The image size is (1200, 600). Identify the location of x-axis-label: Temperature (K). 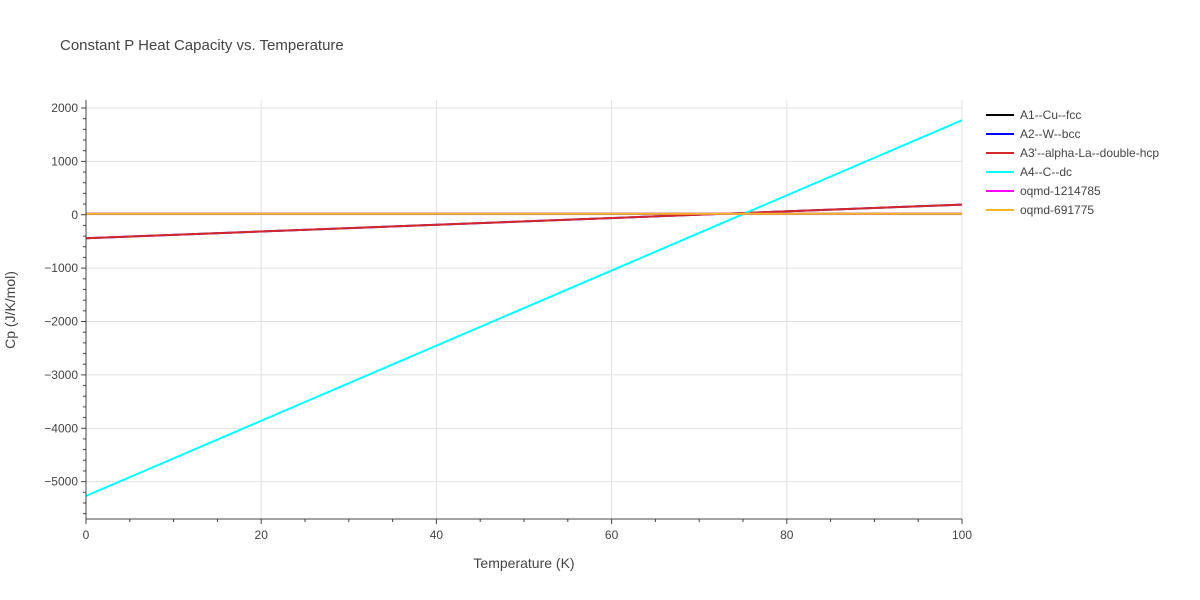
(523, 563).